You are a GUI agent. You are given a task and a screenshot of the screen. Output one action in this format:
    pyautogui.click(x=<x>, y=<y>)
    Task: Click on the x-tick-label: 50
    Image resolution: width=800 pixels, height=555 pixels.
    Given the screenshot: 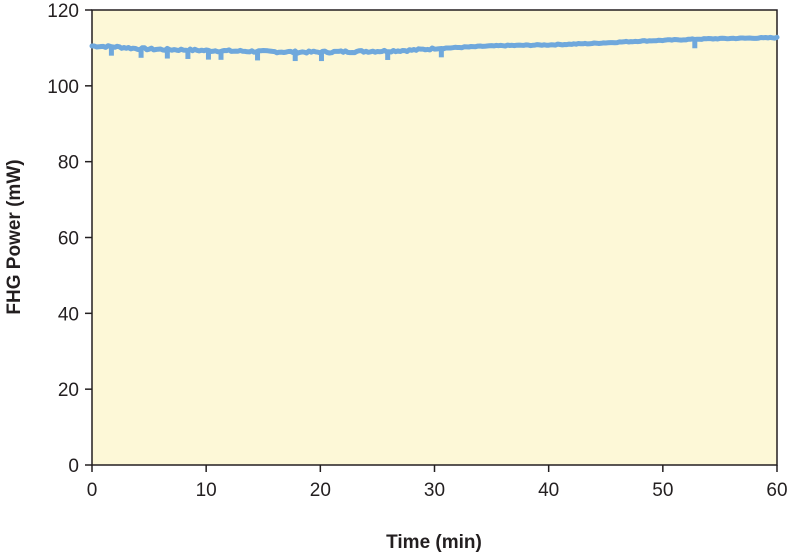 What is the action you would take?
    pyautogui.click(x=662, y=490)
    